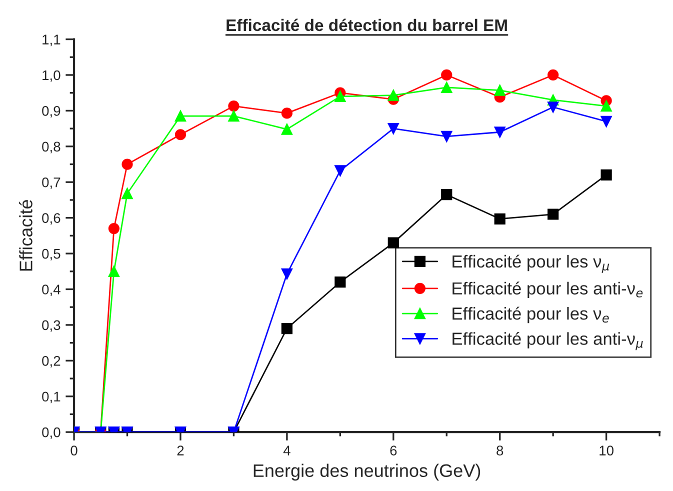  What do you see at coordinates (607, 451) in the screenshot?
I see `x-tick-label: 10` at bounding box center [607, 451].